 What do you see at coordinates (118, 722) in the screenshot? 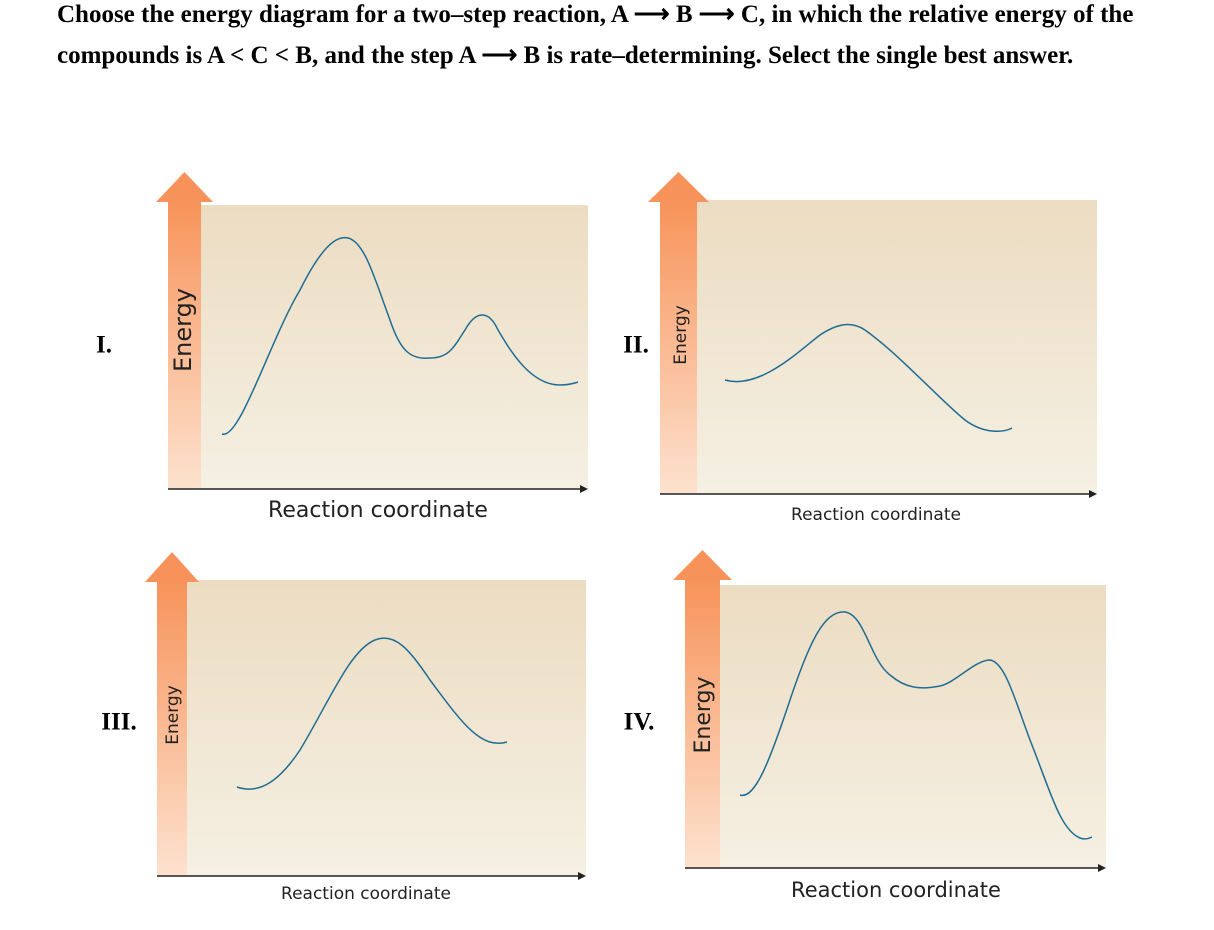
I see `diagram-label: III.` at bounding box center [118, 722].